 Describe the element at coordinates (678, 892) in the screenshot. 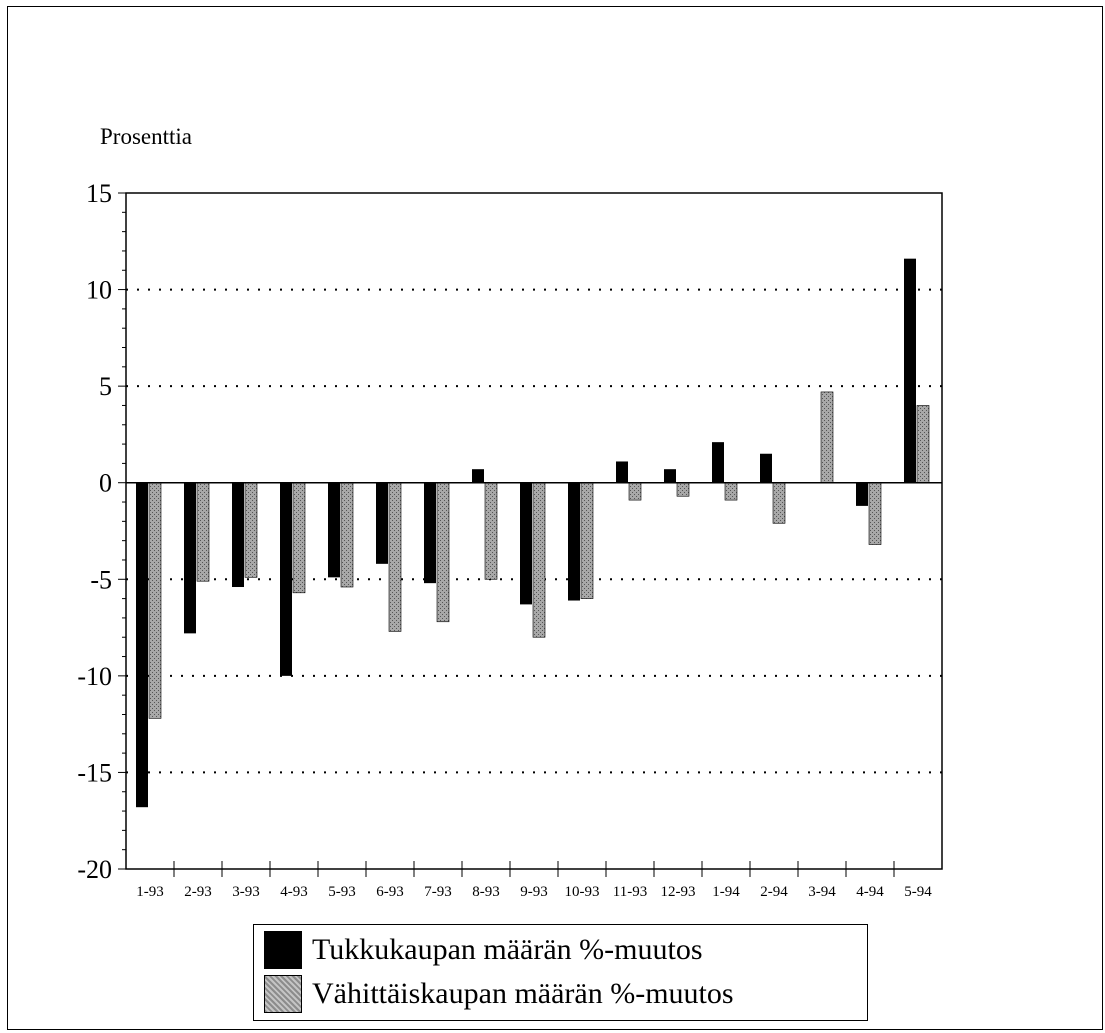

I see `x-tick-label: 12-93` at that location.